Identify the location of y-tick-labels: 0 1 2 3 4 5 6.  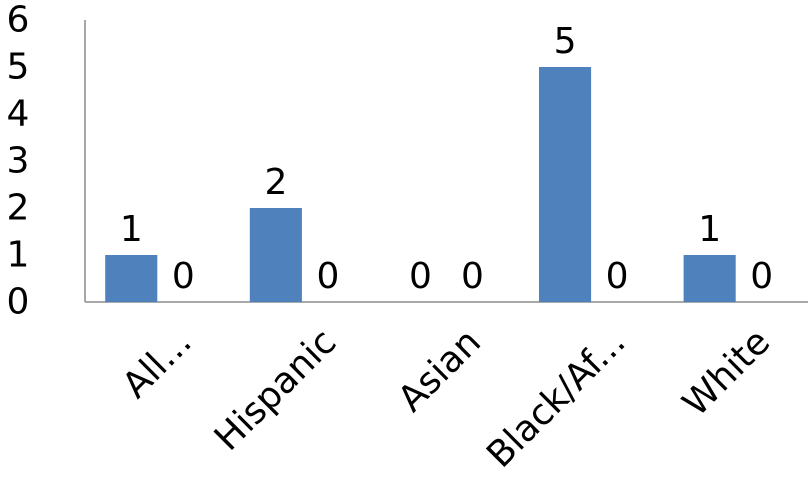
(18, 161).